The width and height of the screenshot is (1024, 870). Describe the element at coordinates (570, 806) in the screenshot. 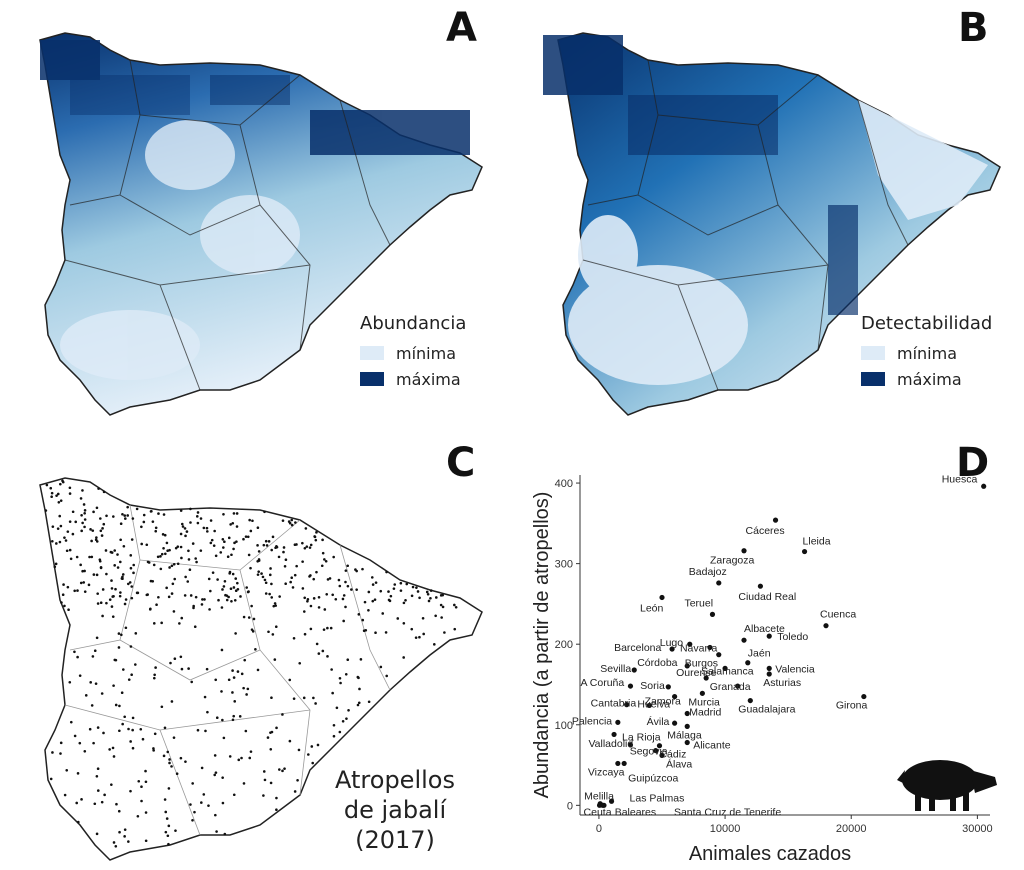

I see `y-tick-label: 0` at that location.